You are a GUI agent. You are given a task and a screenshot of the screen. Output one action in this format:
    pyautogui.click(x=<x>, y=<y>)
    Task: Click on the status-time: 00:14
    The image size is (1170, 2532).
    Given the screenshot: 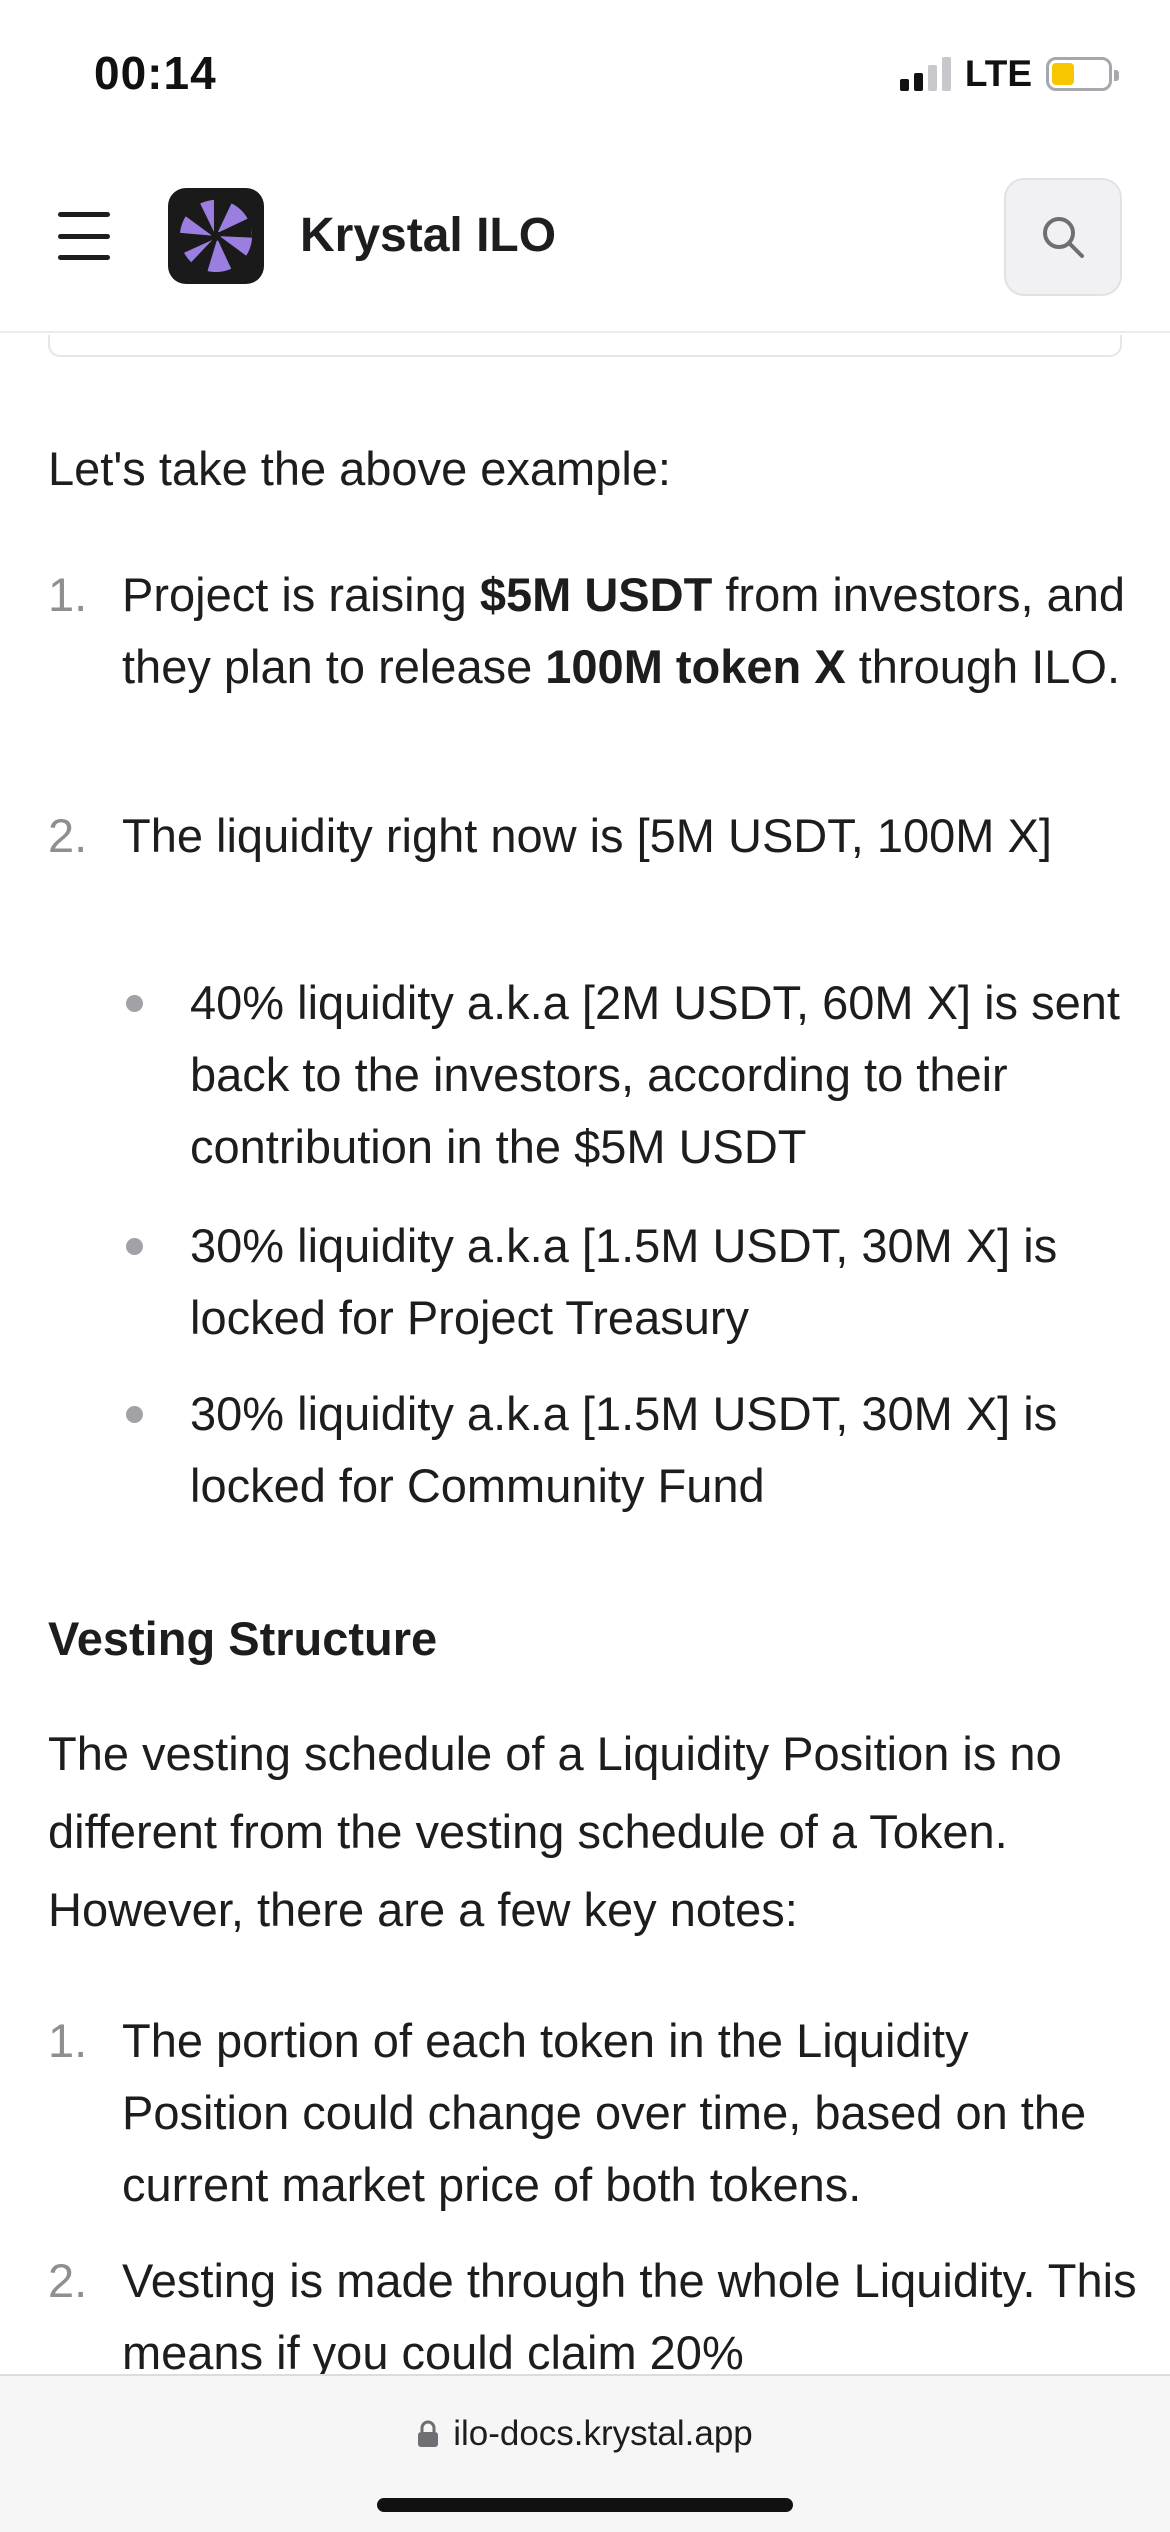 What is the action you would take?
    pyautogui.click(x=155, y=73)
    